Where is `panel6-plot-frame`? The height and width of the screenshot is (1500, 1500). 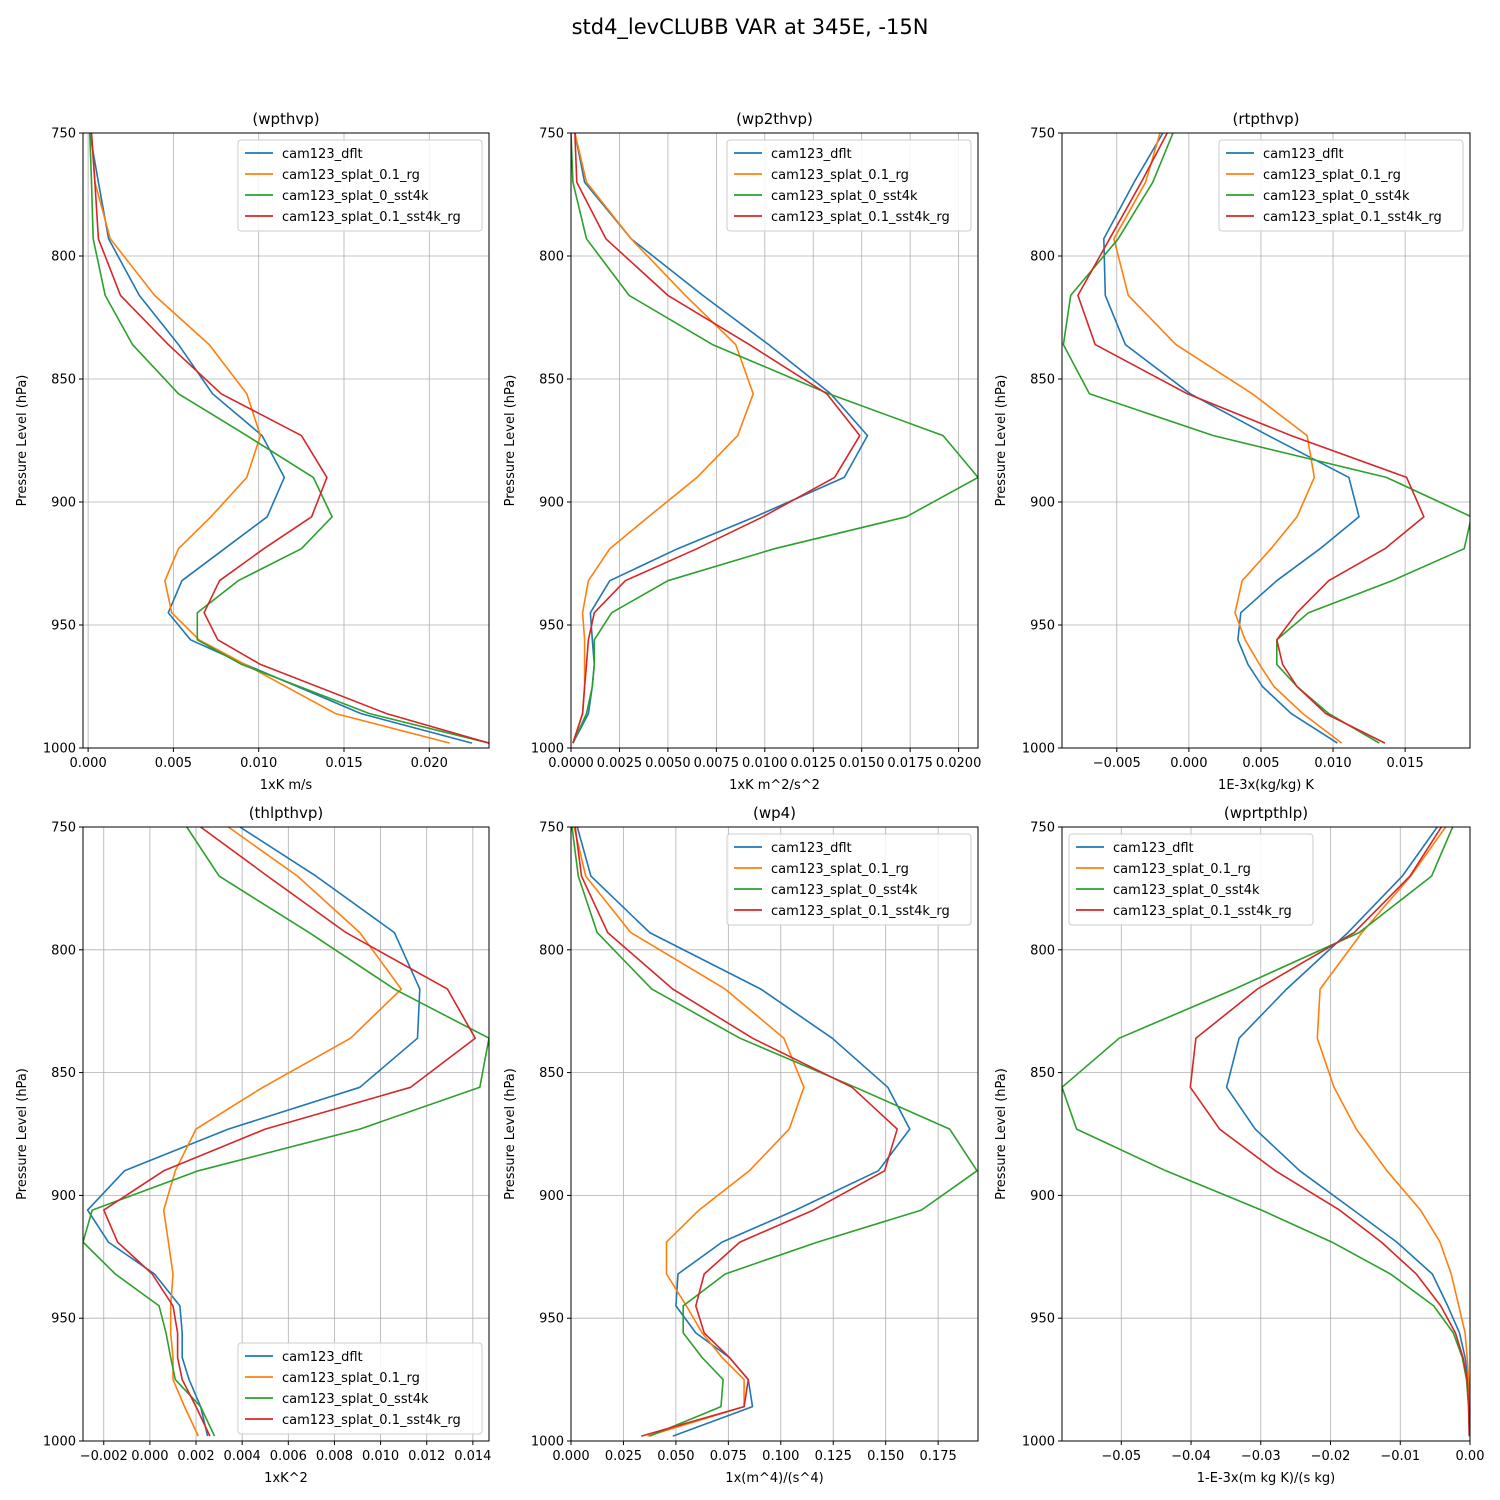 panel6-plot-frame is located at coordinates (1266, 1134).